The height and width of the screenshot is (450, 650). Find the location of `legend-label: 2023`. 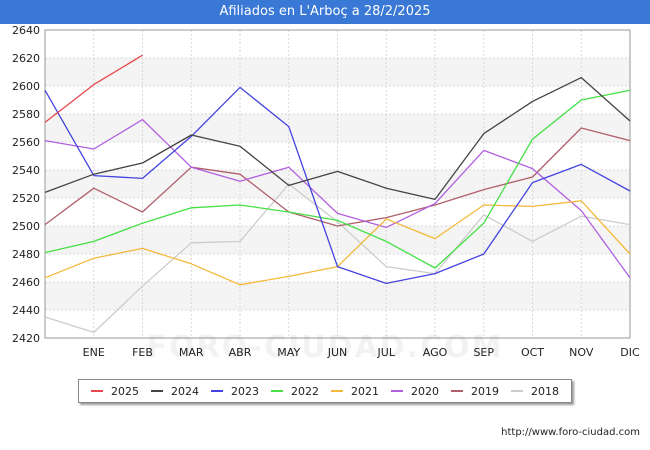

legend-label: 2023 is located at coordinates (245, 391).